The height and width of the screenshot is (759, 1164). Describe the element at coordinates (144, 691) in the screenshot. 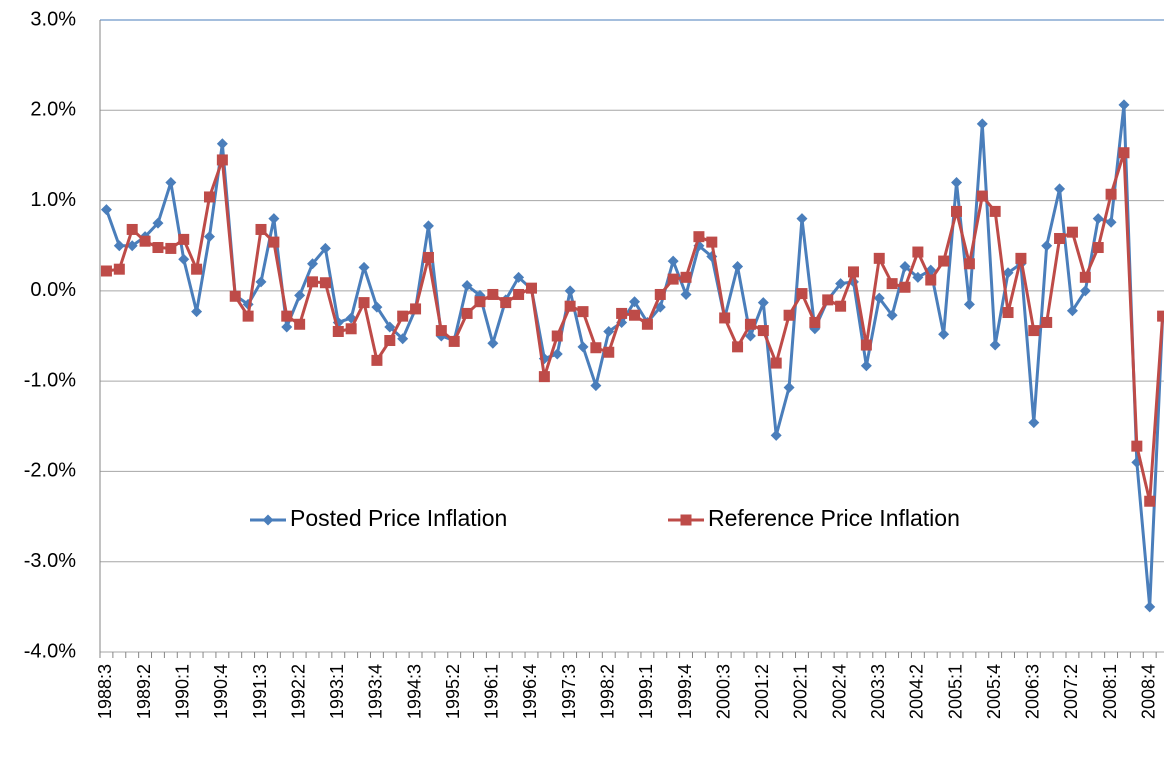

I see `x-tick-label: 1989:2` at that location.